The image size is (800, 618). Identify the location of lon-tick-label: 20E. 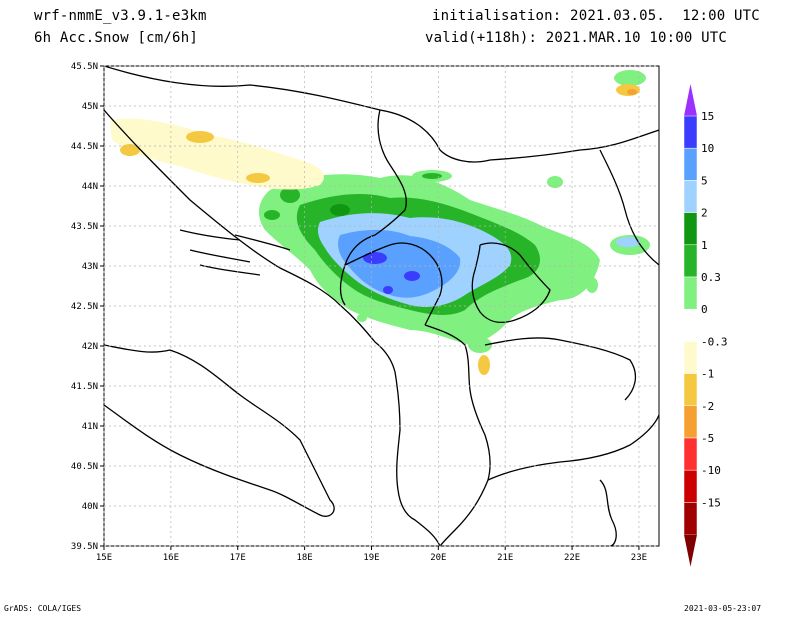
(438, 558).